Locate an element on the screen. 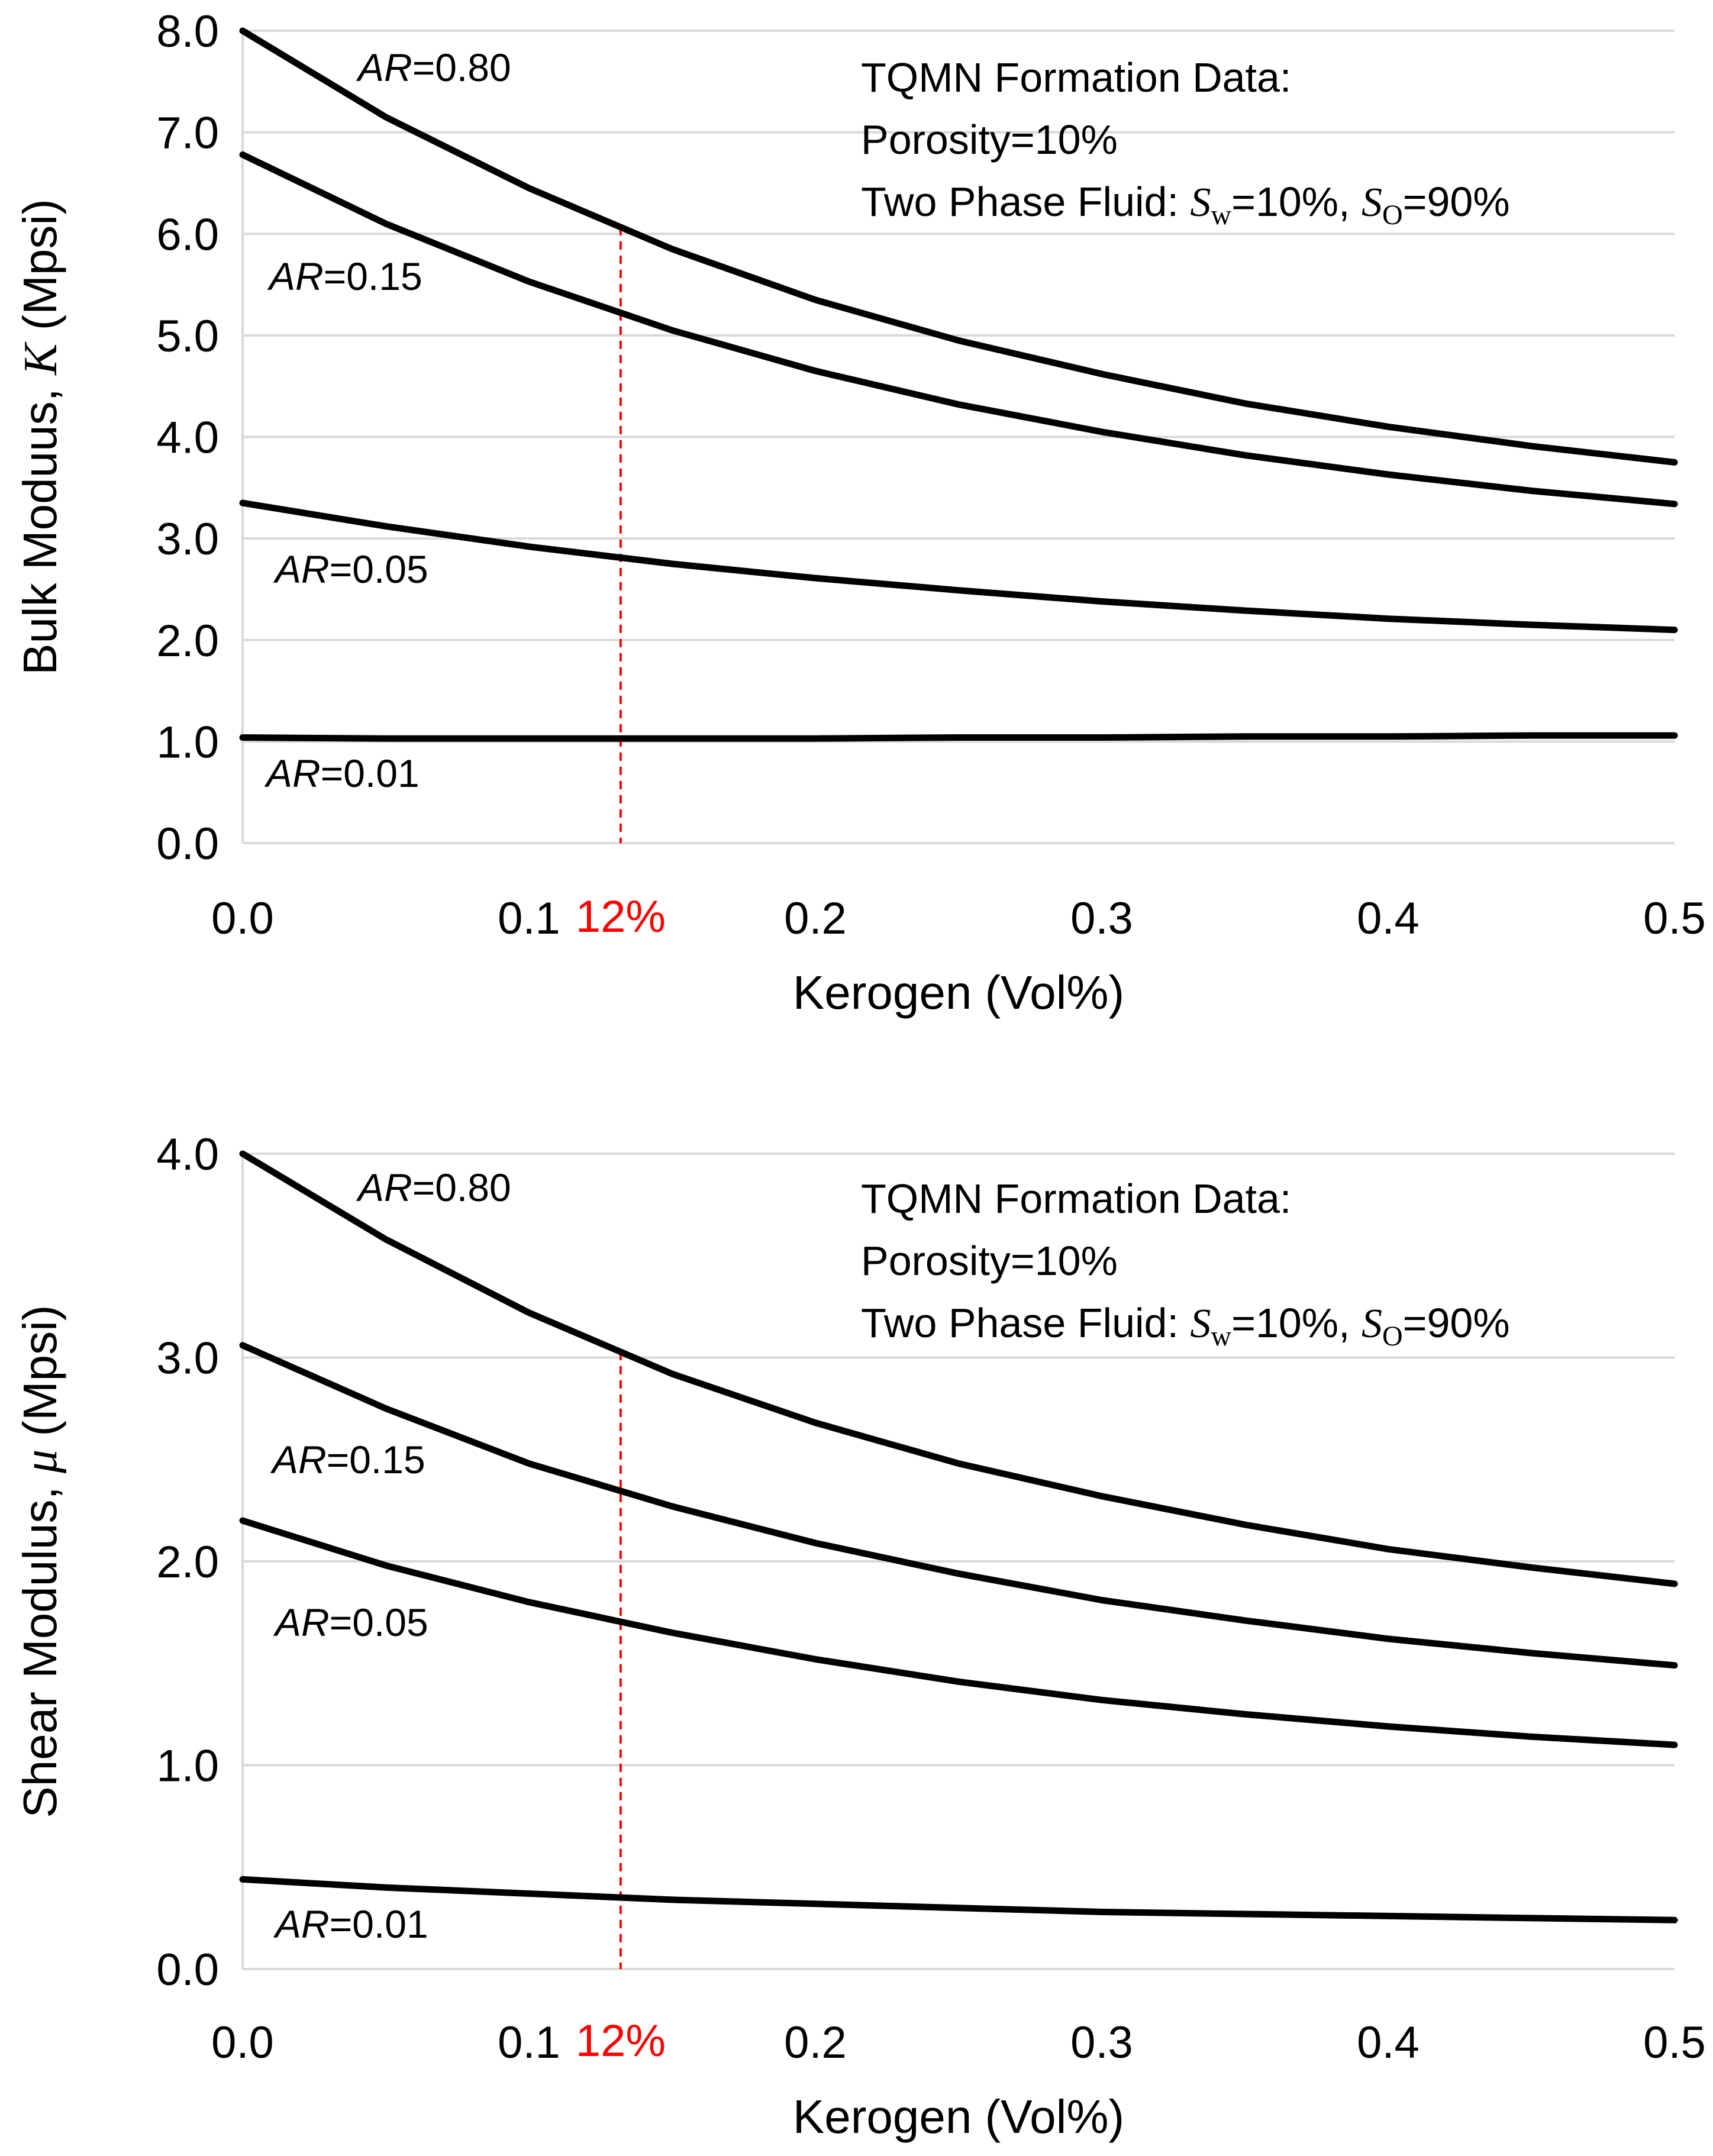  y-axis-title-symbol: μ is located at coordinates (41, 1462).